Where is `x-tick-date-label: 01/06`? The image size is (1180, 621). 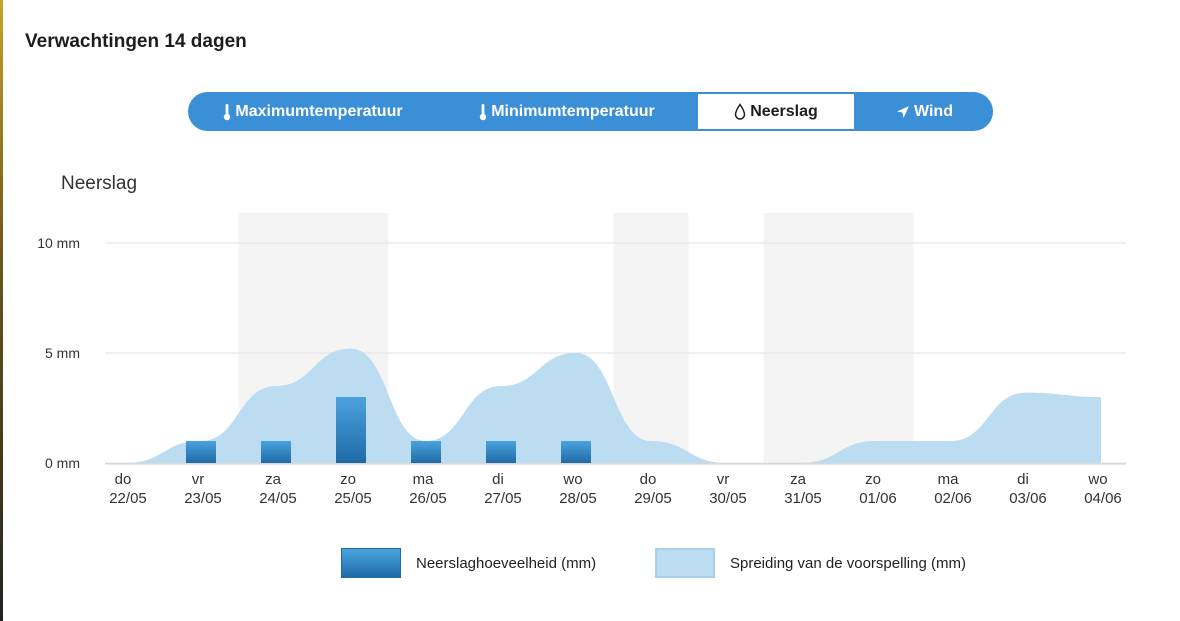 x-tick-date-label: 01/06 is located at coordinates (878, 498).